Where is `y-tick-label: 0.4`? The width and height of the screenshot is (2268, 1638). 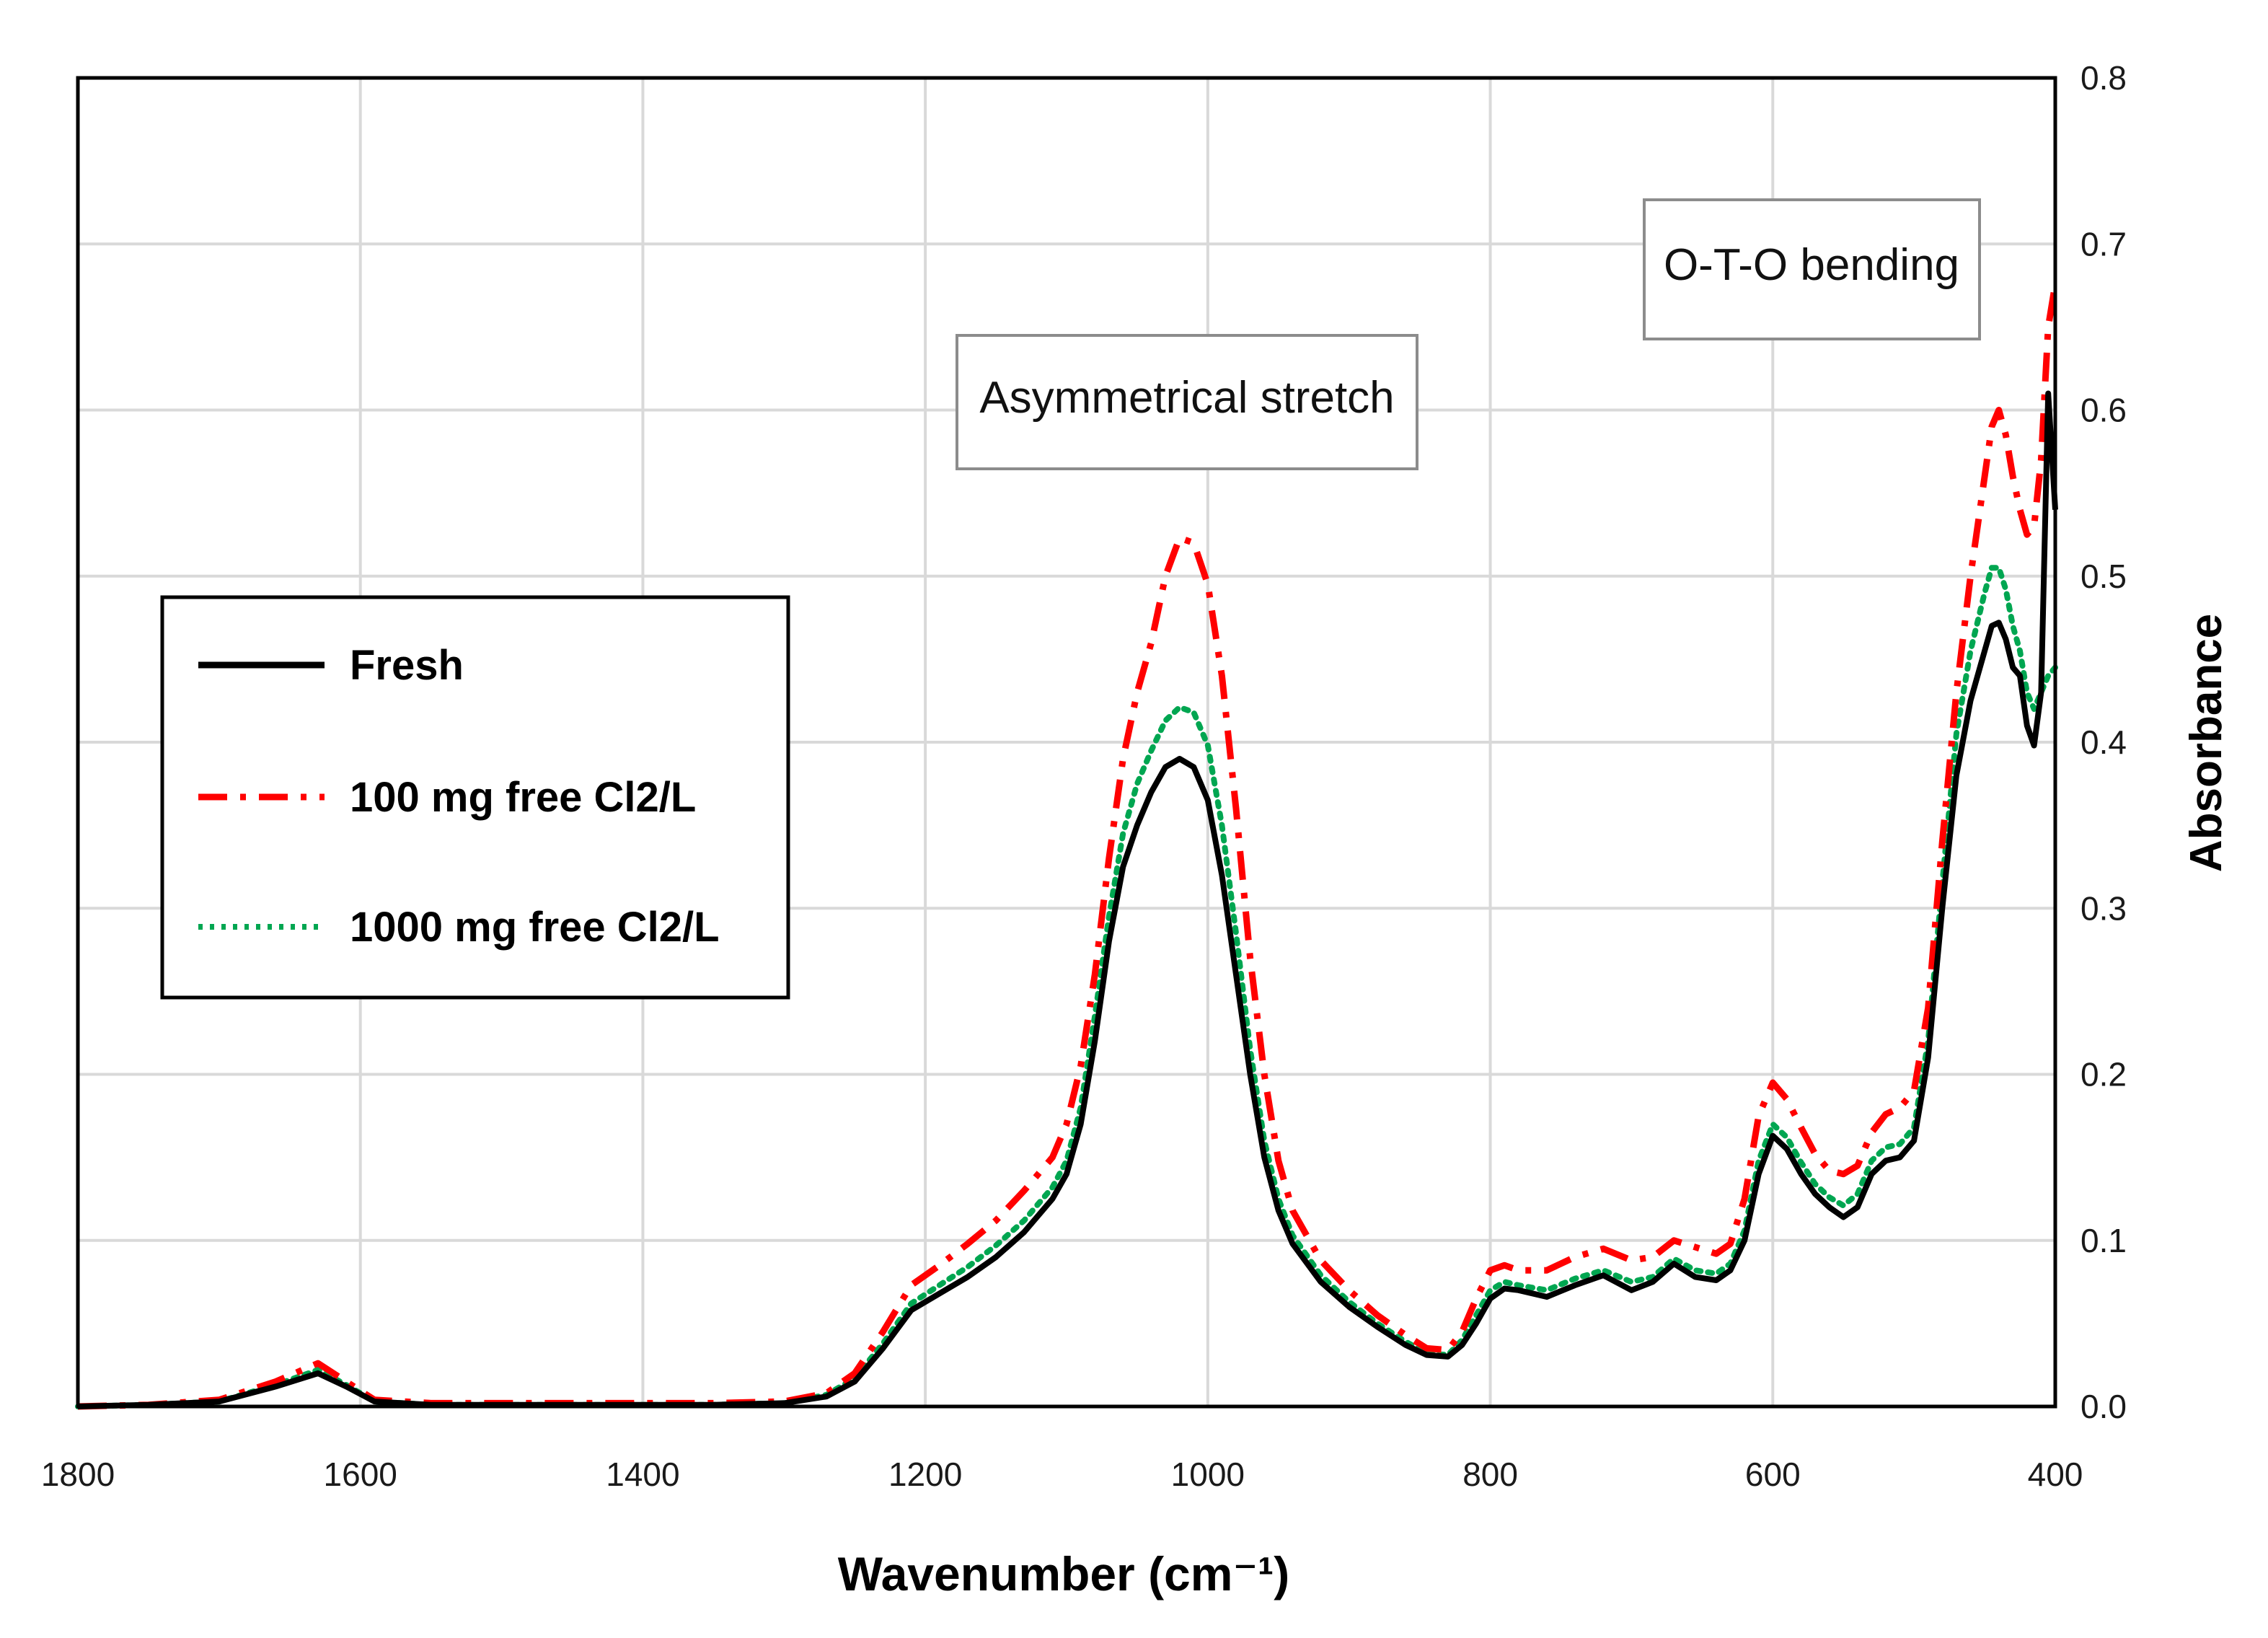
y-tick-label: 0.4 is located at coordinates (2104, 742).